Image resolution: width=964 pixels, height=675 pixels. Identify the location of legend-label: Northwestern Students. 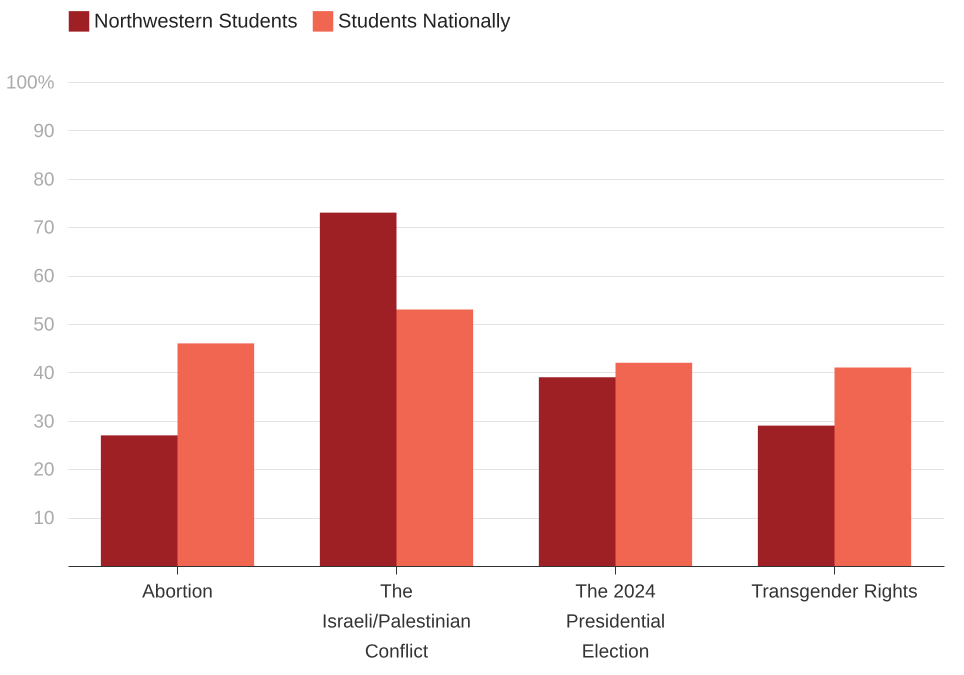
(196, 21).